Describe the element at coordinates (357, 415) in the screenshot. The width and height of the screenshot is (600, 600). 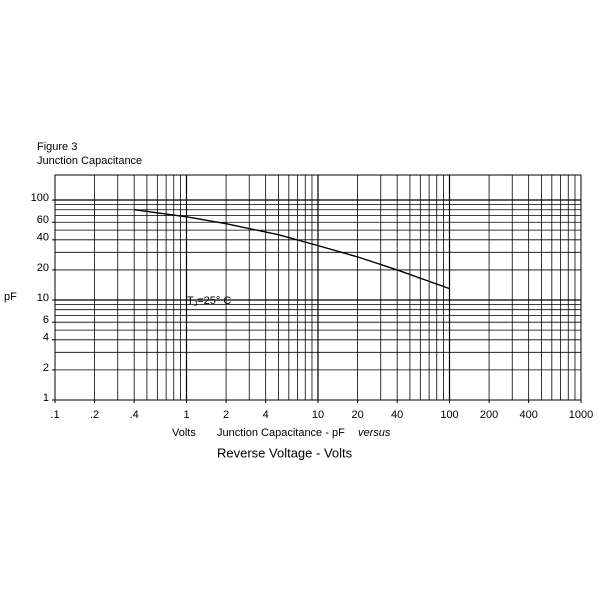
I see `x-tick-label: 20` at that location.